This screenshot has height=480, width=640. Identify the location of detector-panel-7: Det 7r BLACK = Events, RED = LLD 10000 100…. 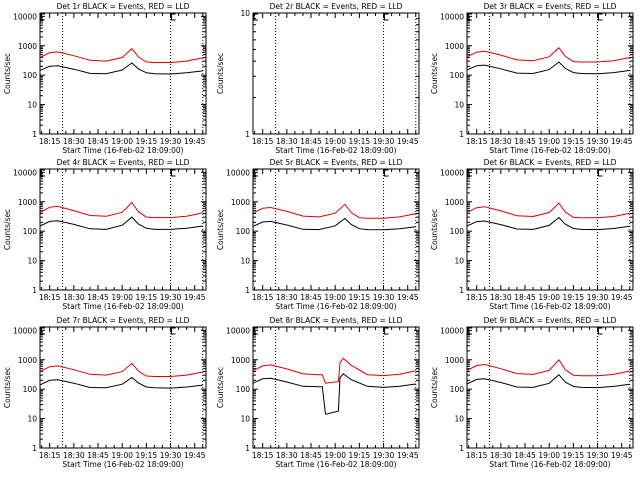
(105, 392).